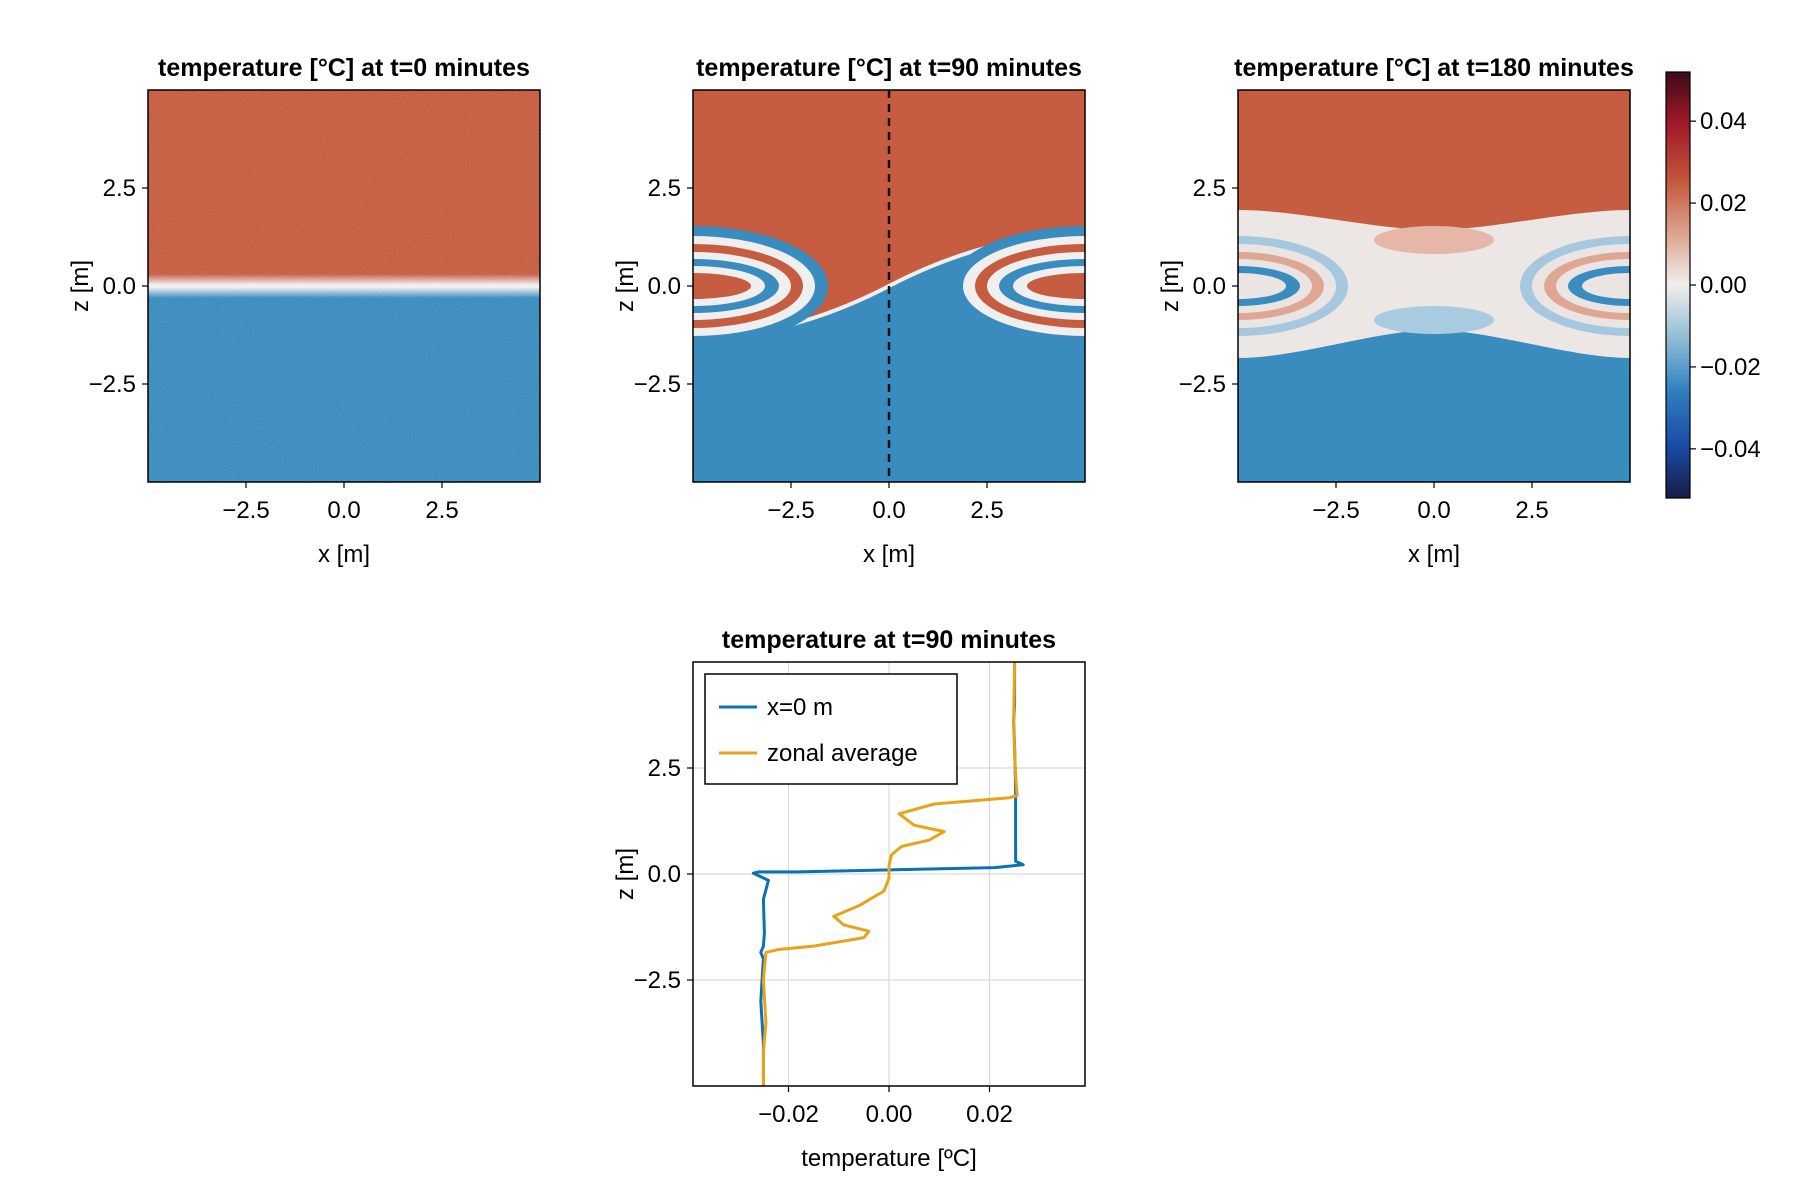 The height and width of the screenshot is (1200, 1800). Describe the element at coordinates (344, 68) in the screenshot. I see `panel-t0-title: temperature [°C] at t=0 minutes` at that location.